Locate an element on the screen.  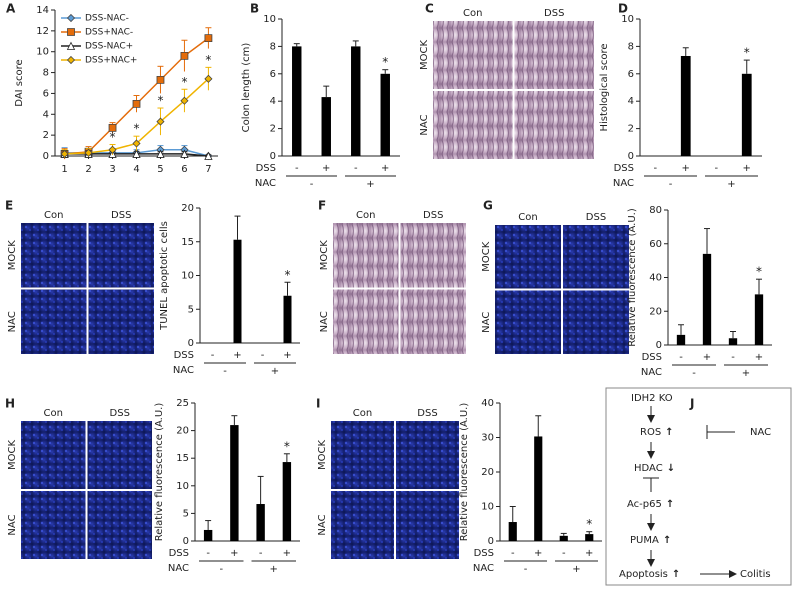
x-tick-label: 7 is located at coordinates (208, 169).